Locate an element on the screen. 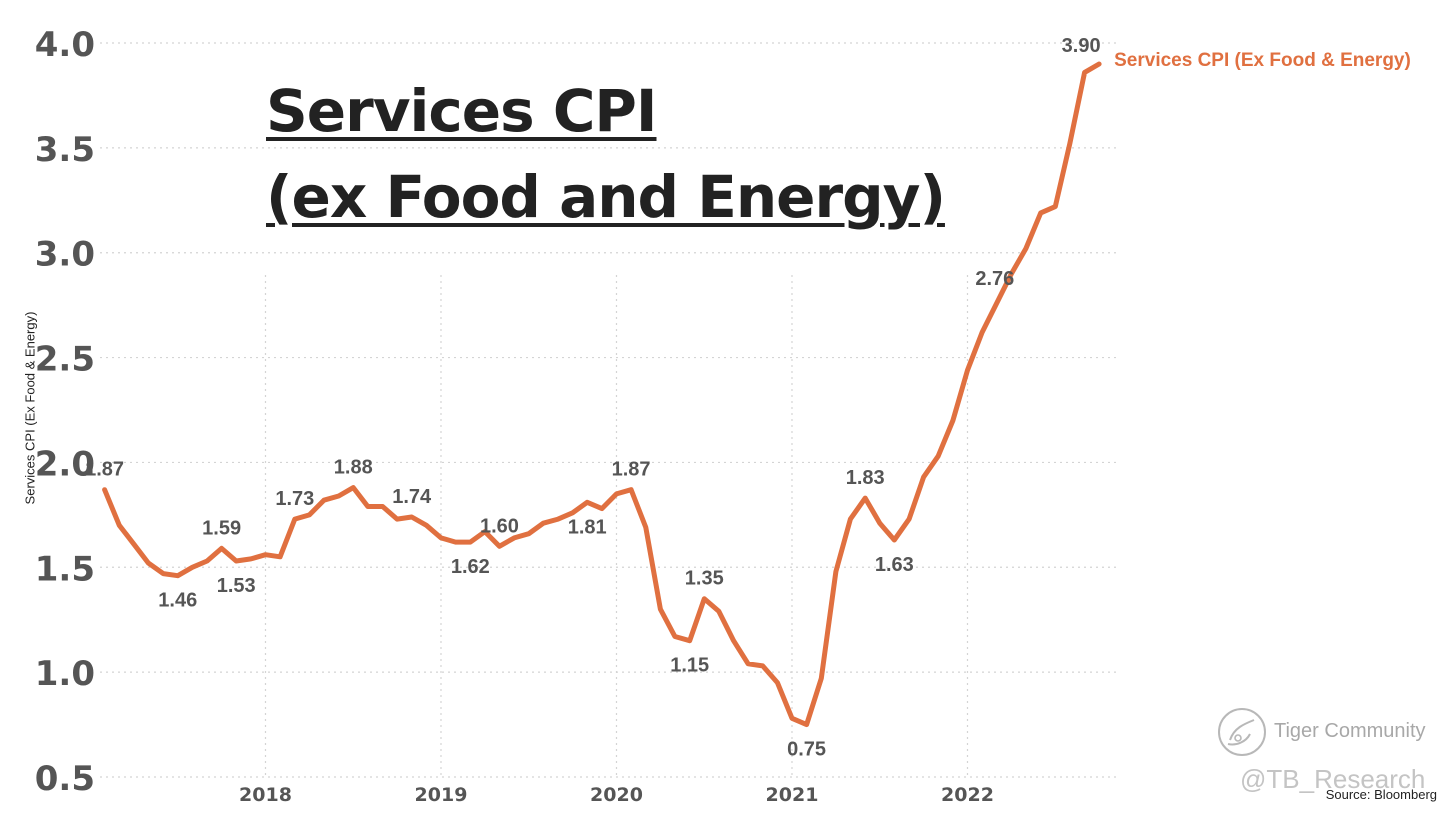 Image resolution: width=1451 pixels, height=813 pixels. y-tick-label: 1.0 is located at coordinates (65, 674).